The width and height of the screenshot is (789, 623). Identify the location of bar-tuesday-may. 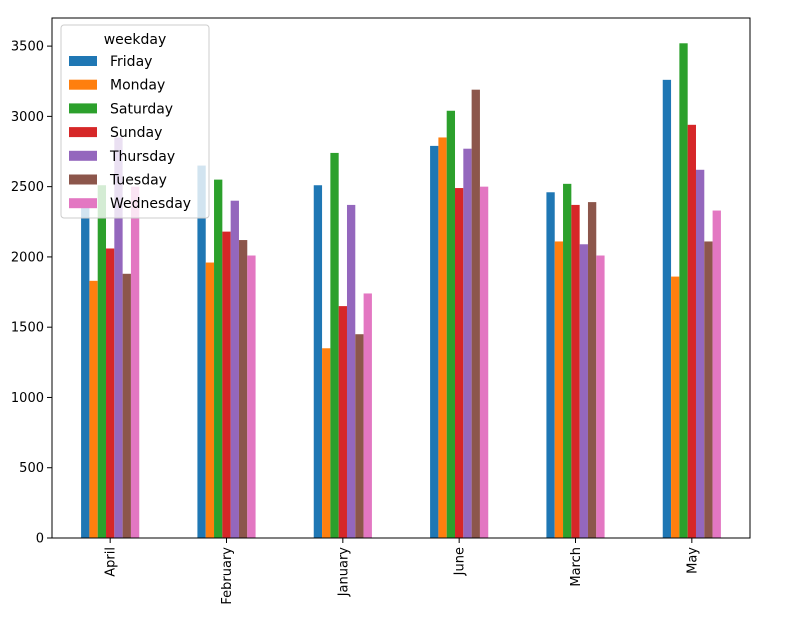
(708, 389).